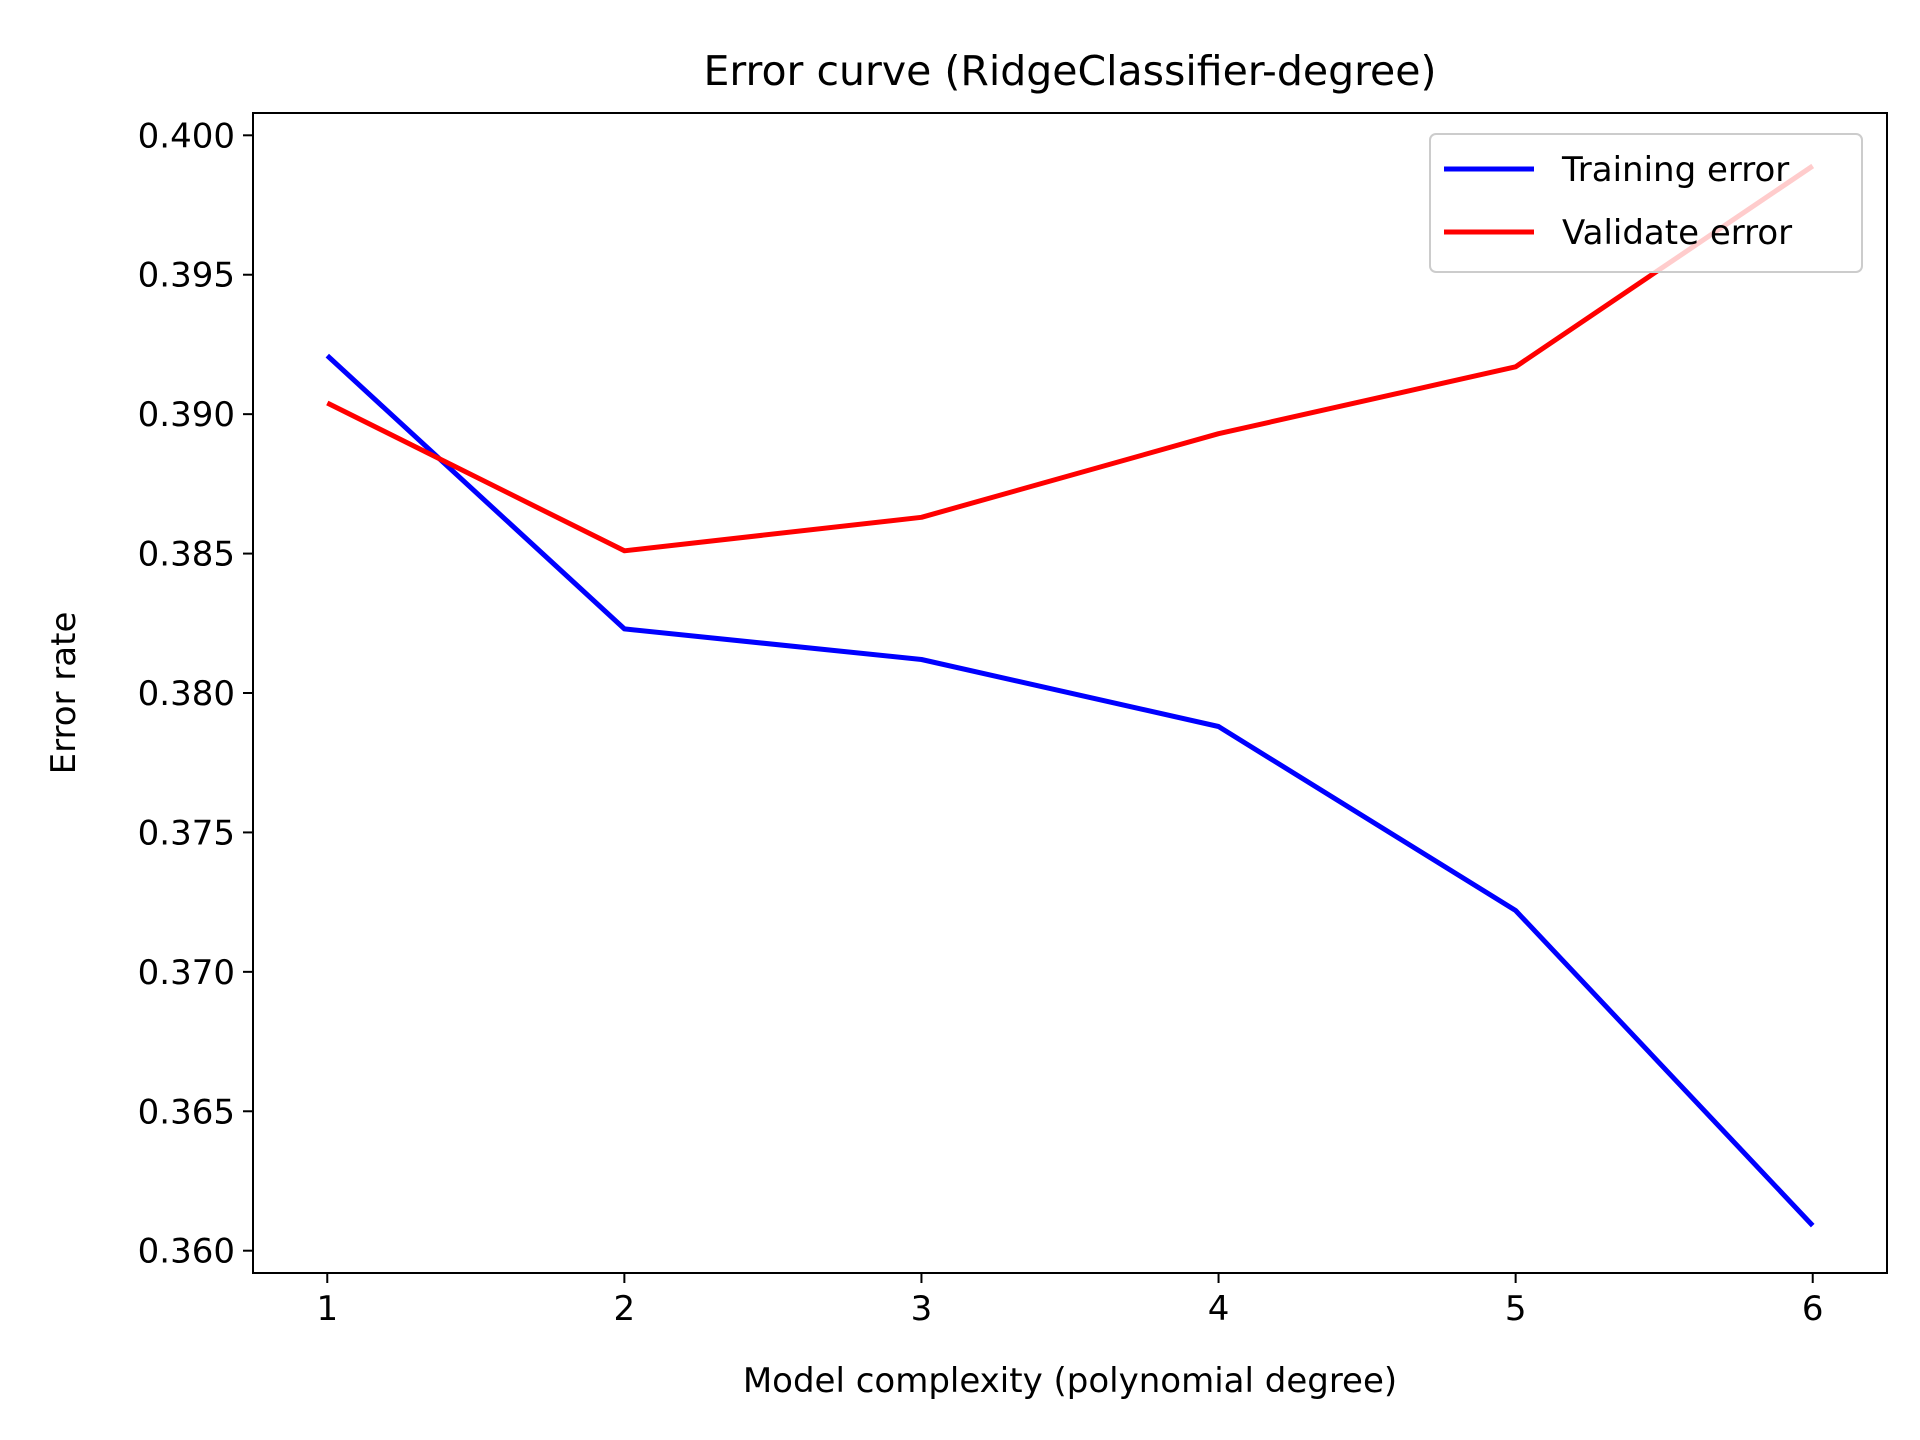 This screenshot has width=1920, height=1440. I want to click on y-tick-label: 0.400, so click(186, 136).